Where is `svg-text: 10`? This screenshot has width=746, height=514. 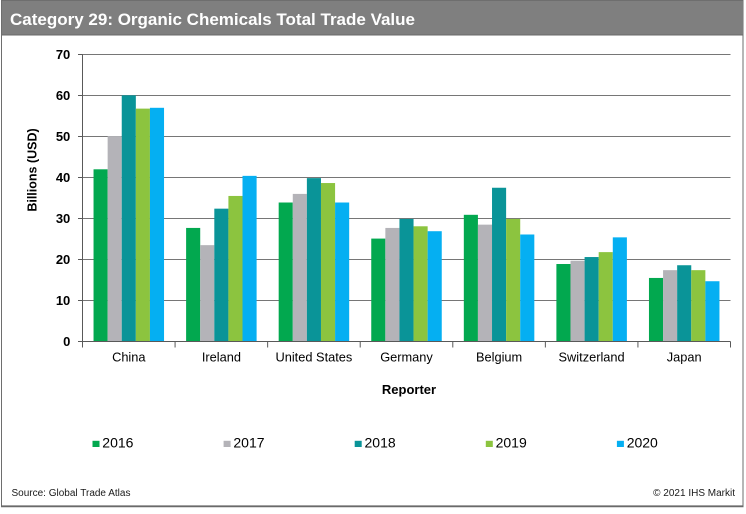
svg-text: 10 is located at coordinates (63, 300).